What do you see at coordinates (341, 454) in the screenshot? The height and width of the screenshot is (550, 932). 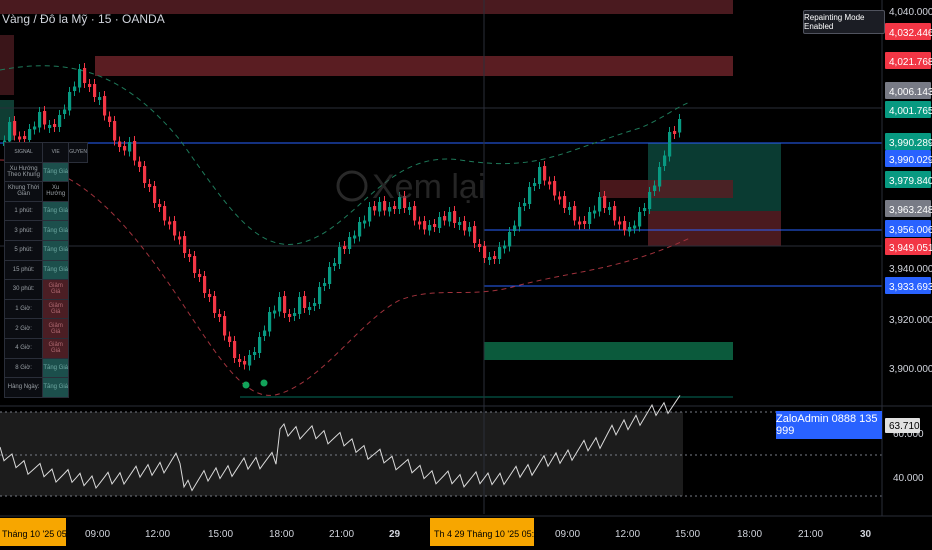 I see `oscillator-pane` at bounding box center [341, 454].